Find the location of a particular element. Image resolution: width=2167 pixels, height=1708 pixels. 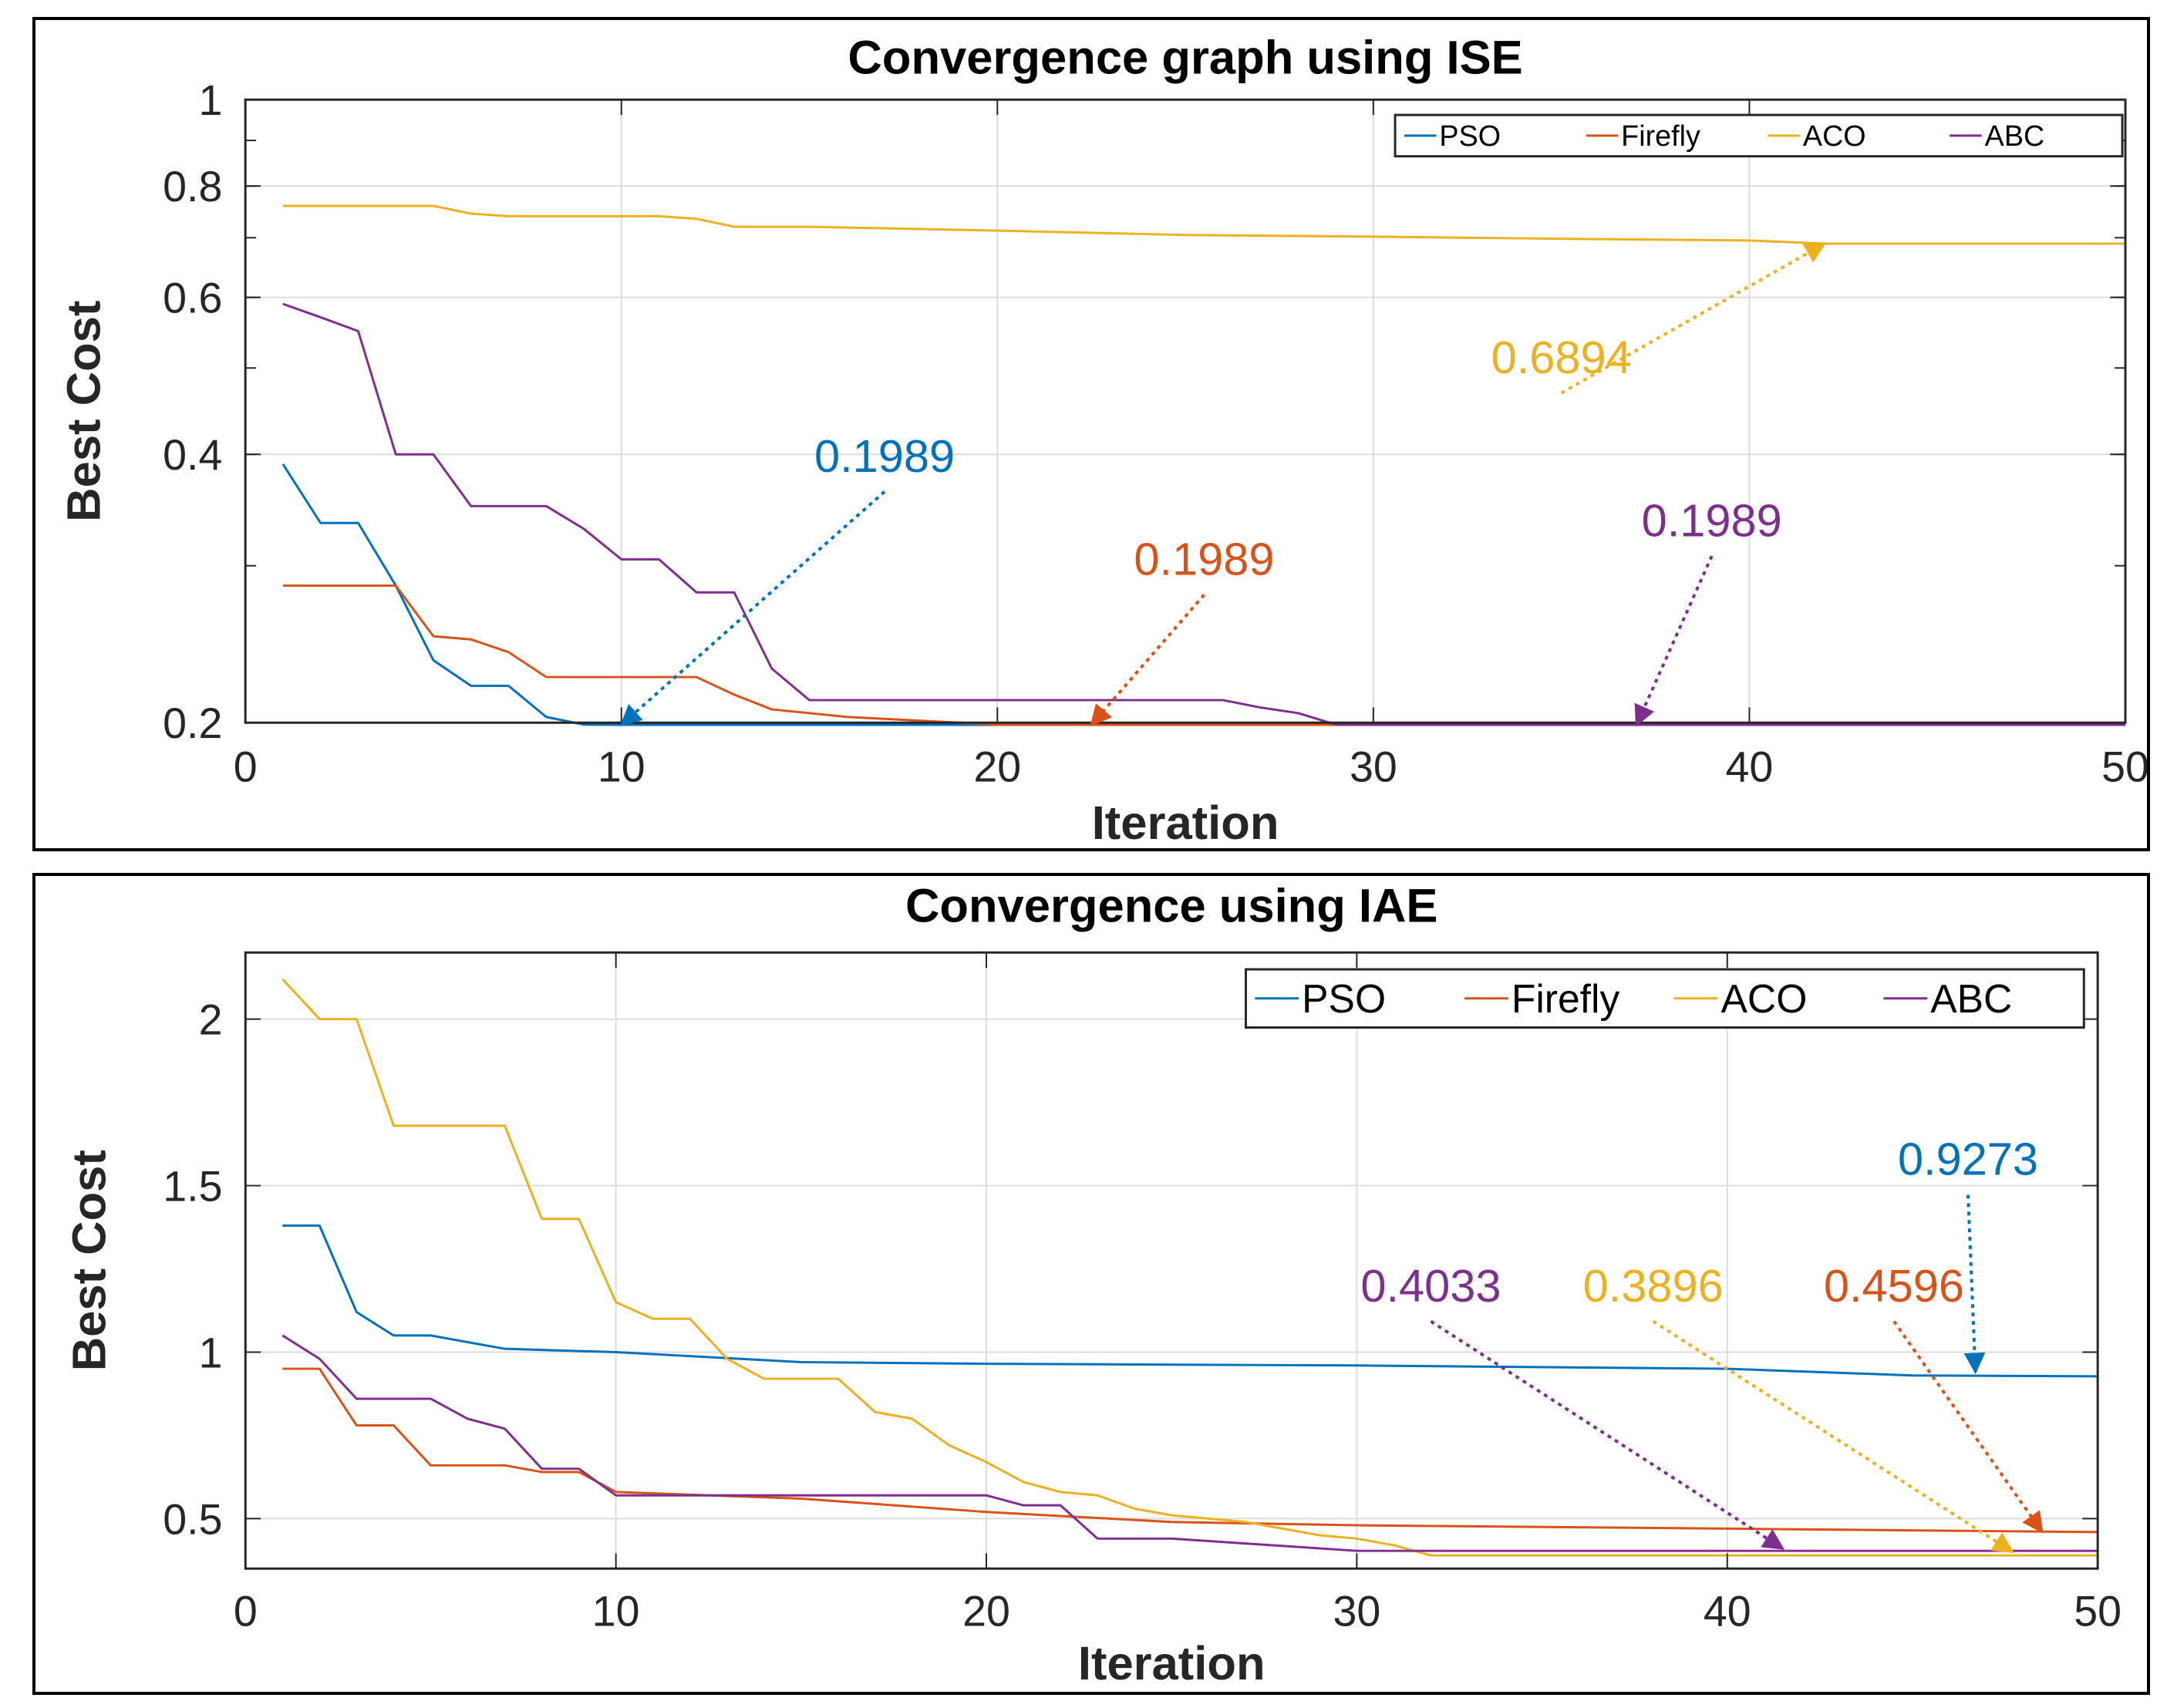

series-line-firefly is located at coordinates (1190, 1450).